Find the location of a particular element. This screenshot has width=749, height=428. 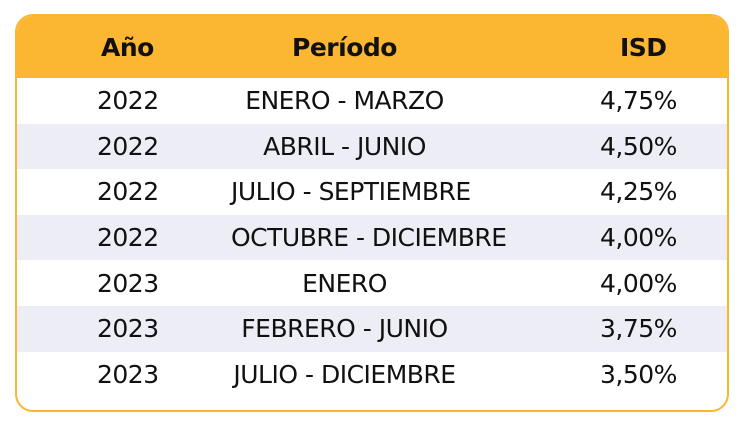

header-period: Período is located at coordinates (344, 47).